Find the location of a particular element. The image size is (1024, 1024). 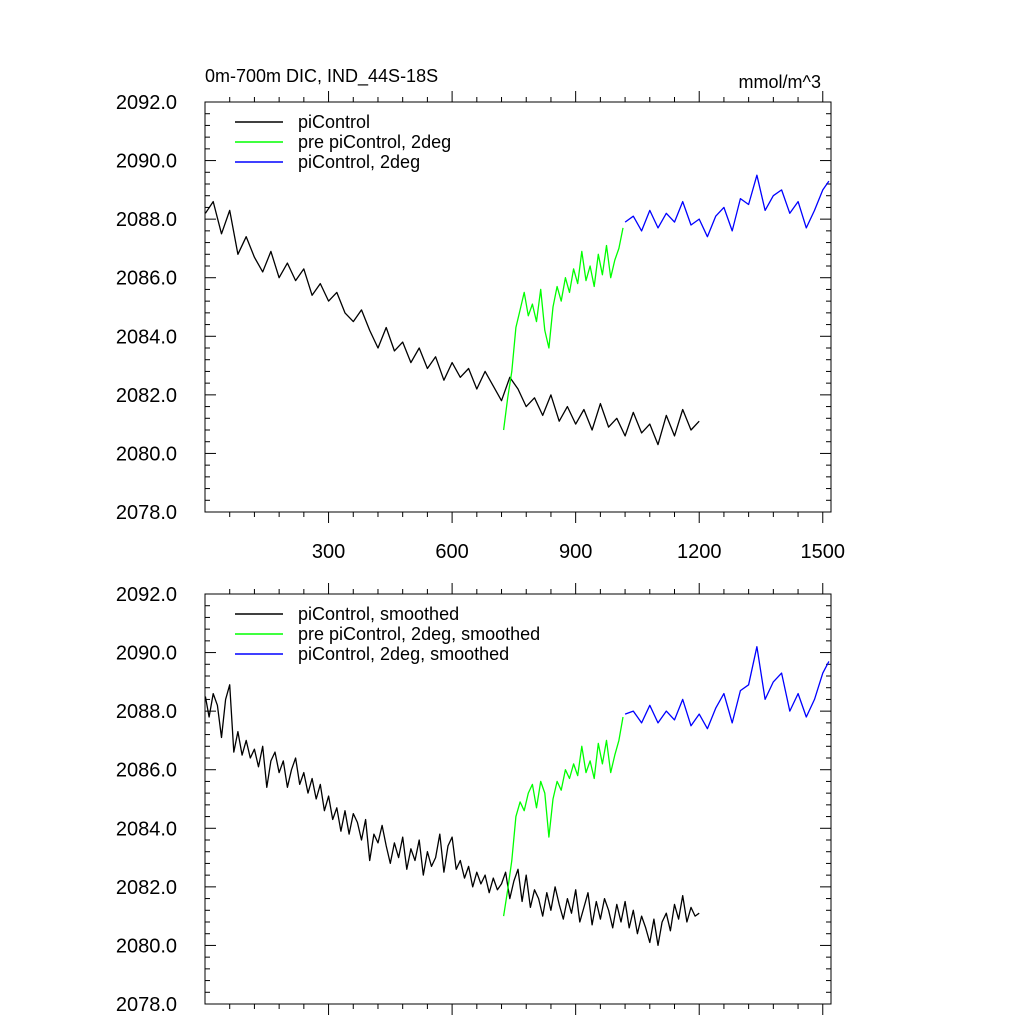

legend-label-2: pre piControl, 2deg is located at coordinates (374, 142).